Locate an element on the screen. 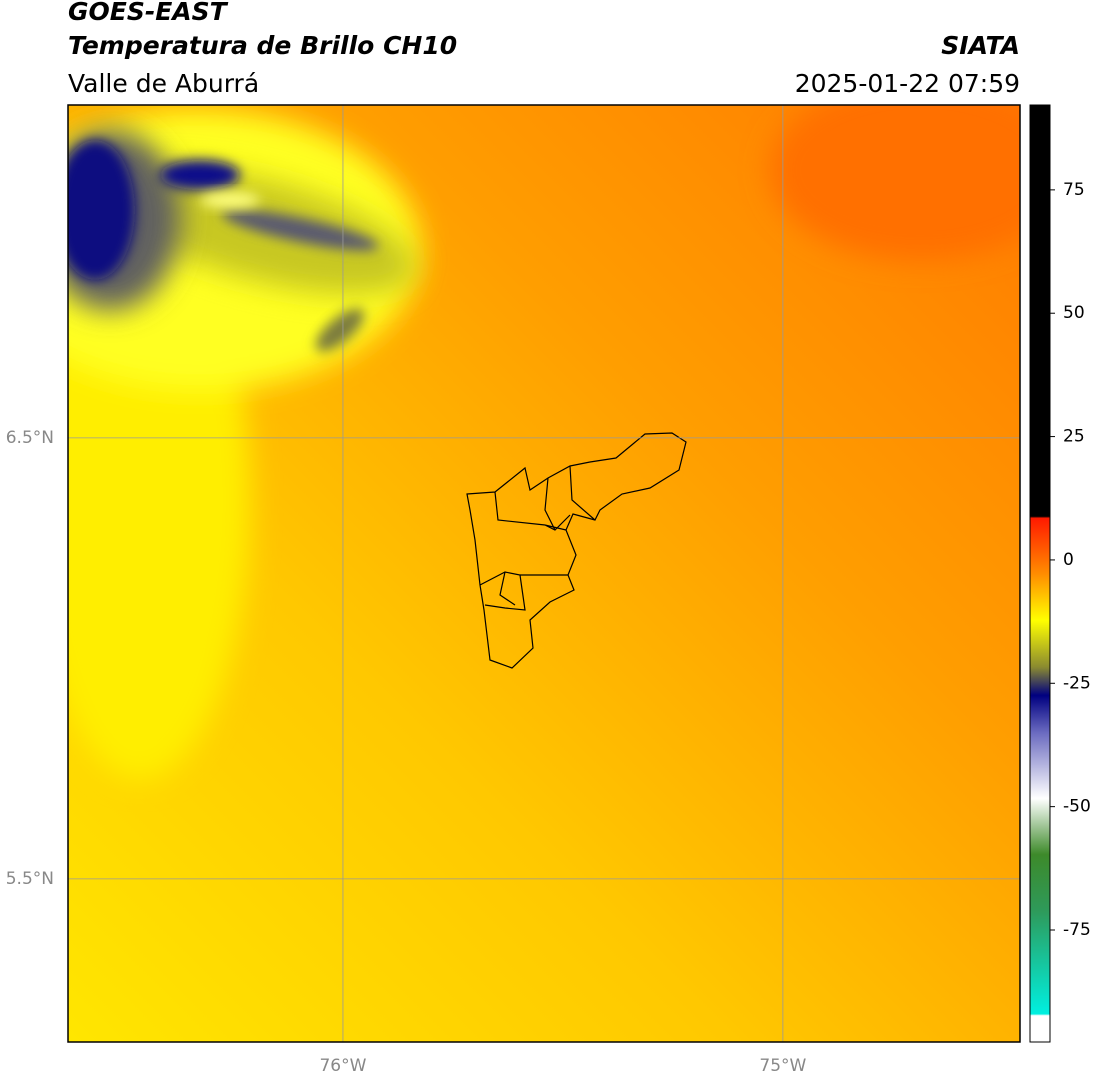  colorbar is located at coordinates (1040, 573).